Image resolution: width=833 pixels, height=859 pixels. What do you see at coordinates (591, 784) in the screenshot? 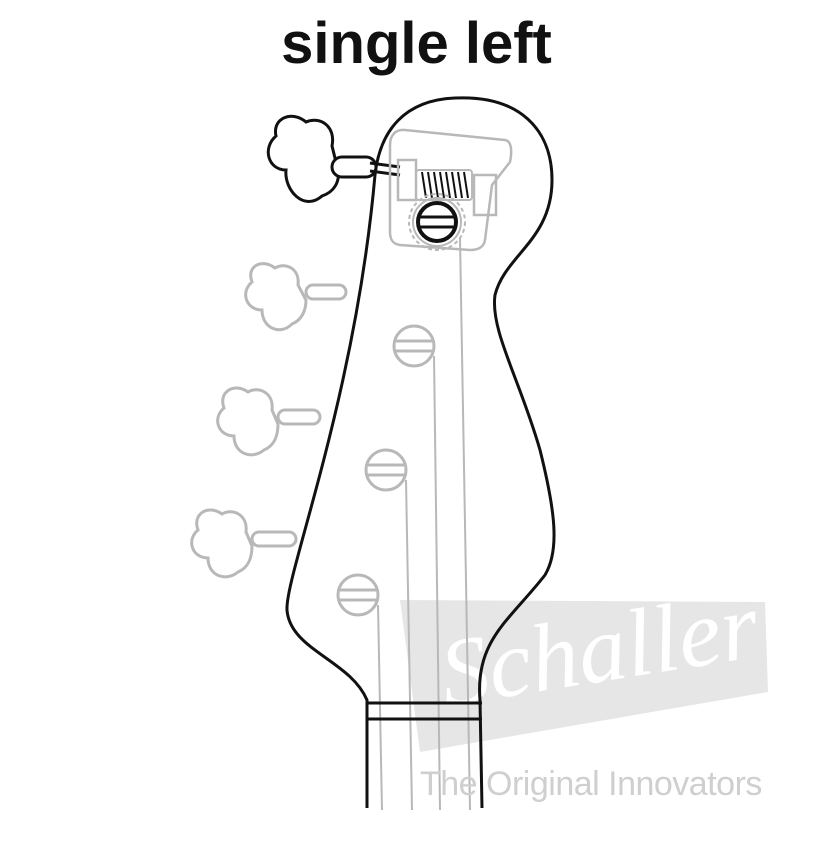
I see `watermark-tagline: The Original Innovators` at bounding box center [591, 784].